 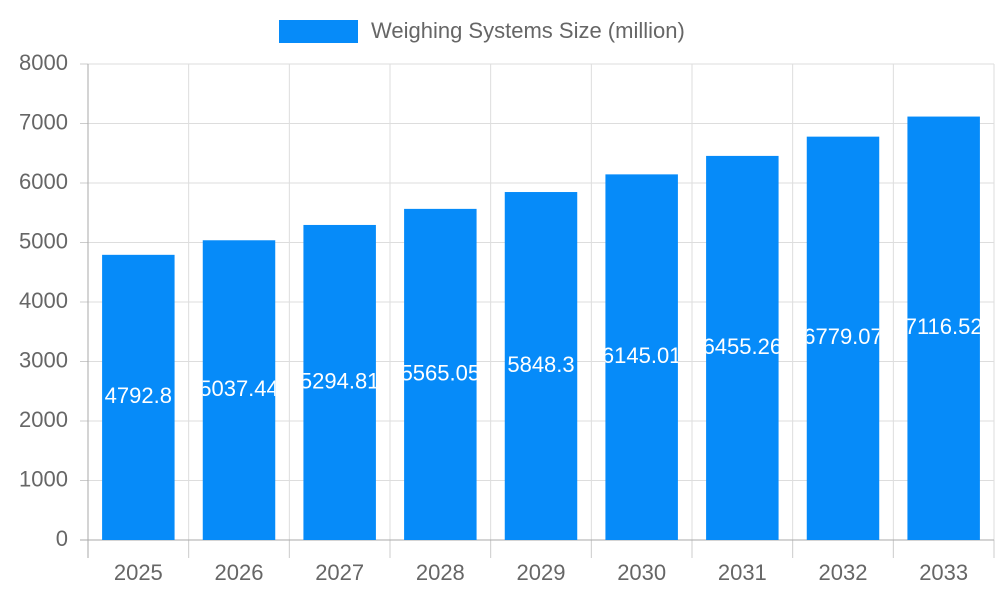 I want to click on y-tick-label: 7000, so click(x=43, y=121).